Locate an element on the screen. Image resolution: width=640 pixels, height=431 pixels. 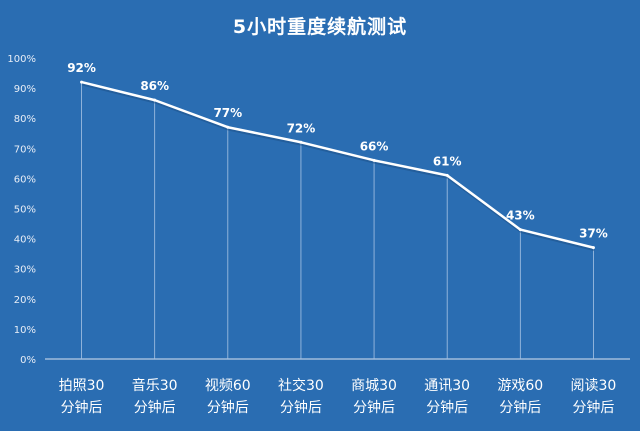
data-label: 86% is located at coordinates (154, 86).